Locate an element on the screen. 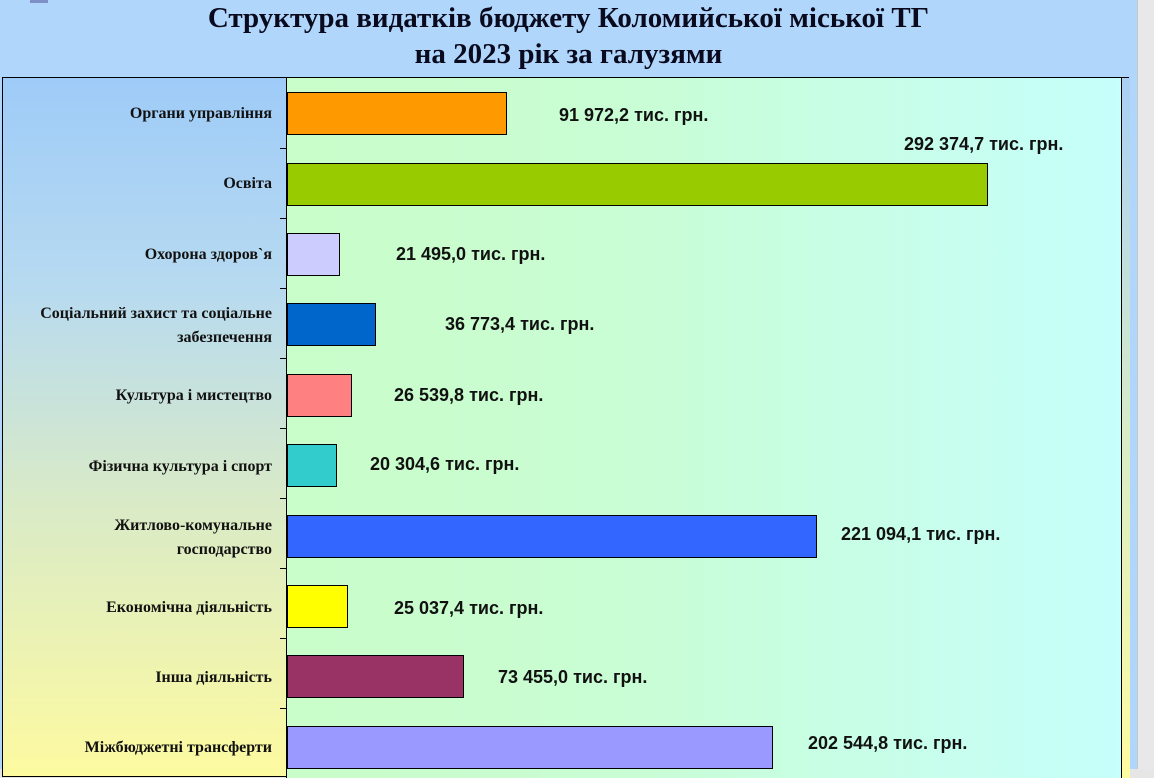  bar-ekonomichna-diialnist is located at coordinates (317, 606).